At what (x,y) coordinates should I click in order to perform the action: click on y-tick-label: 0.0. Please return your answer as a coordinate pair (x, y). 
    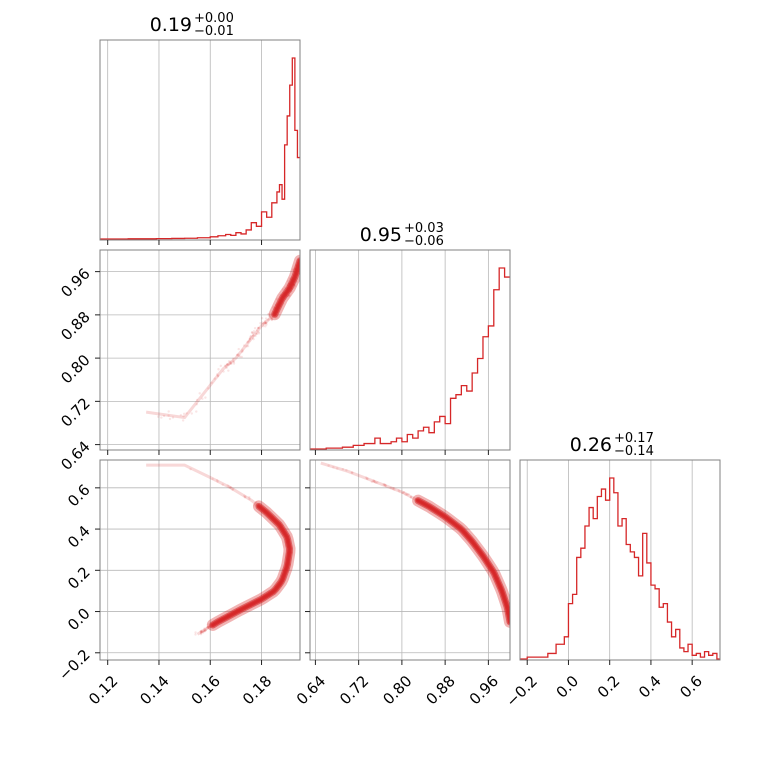
    Looking at the image, I should click on (79, 619).